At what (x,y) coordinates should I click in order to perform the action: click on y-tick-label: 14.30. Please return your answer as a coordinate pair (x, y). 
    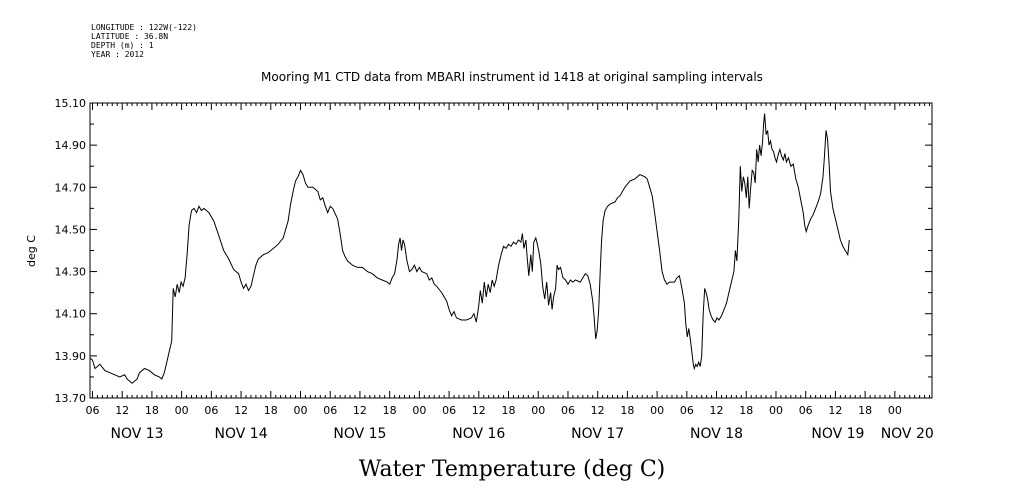
    Looking at the image, I should click on (71, 272).